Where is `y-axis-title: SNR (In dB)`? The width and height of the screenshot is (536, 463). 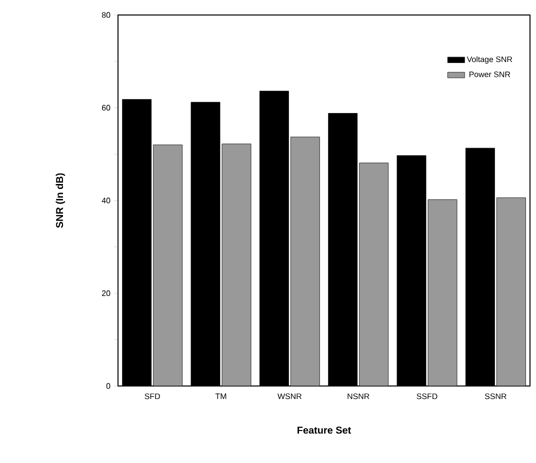
y-axis-title: SNR (In dB) is located at coordinates (61, 200).